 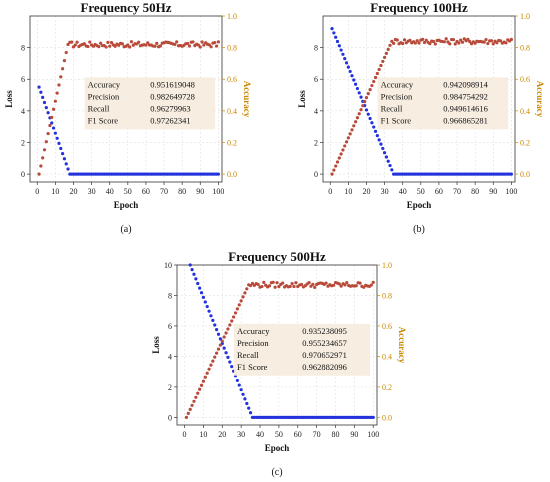 What do you see at coordinates (279, 434) in the screenshot?
I see `x-tick-label: 50` at bounding box center [279, 434].